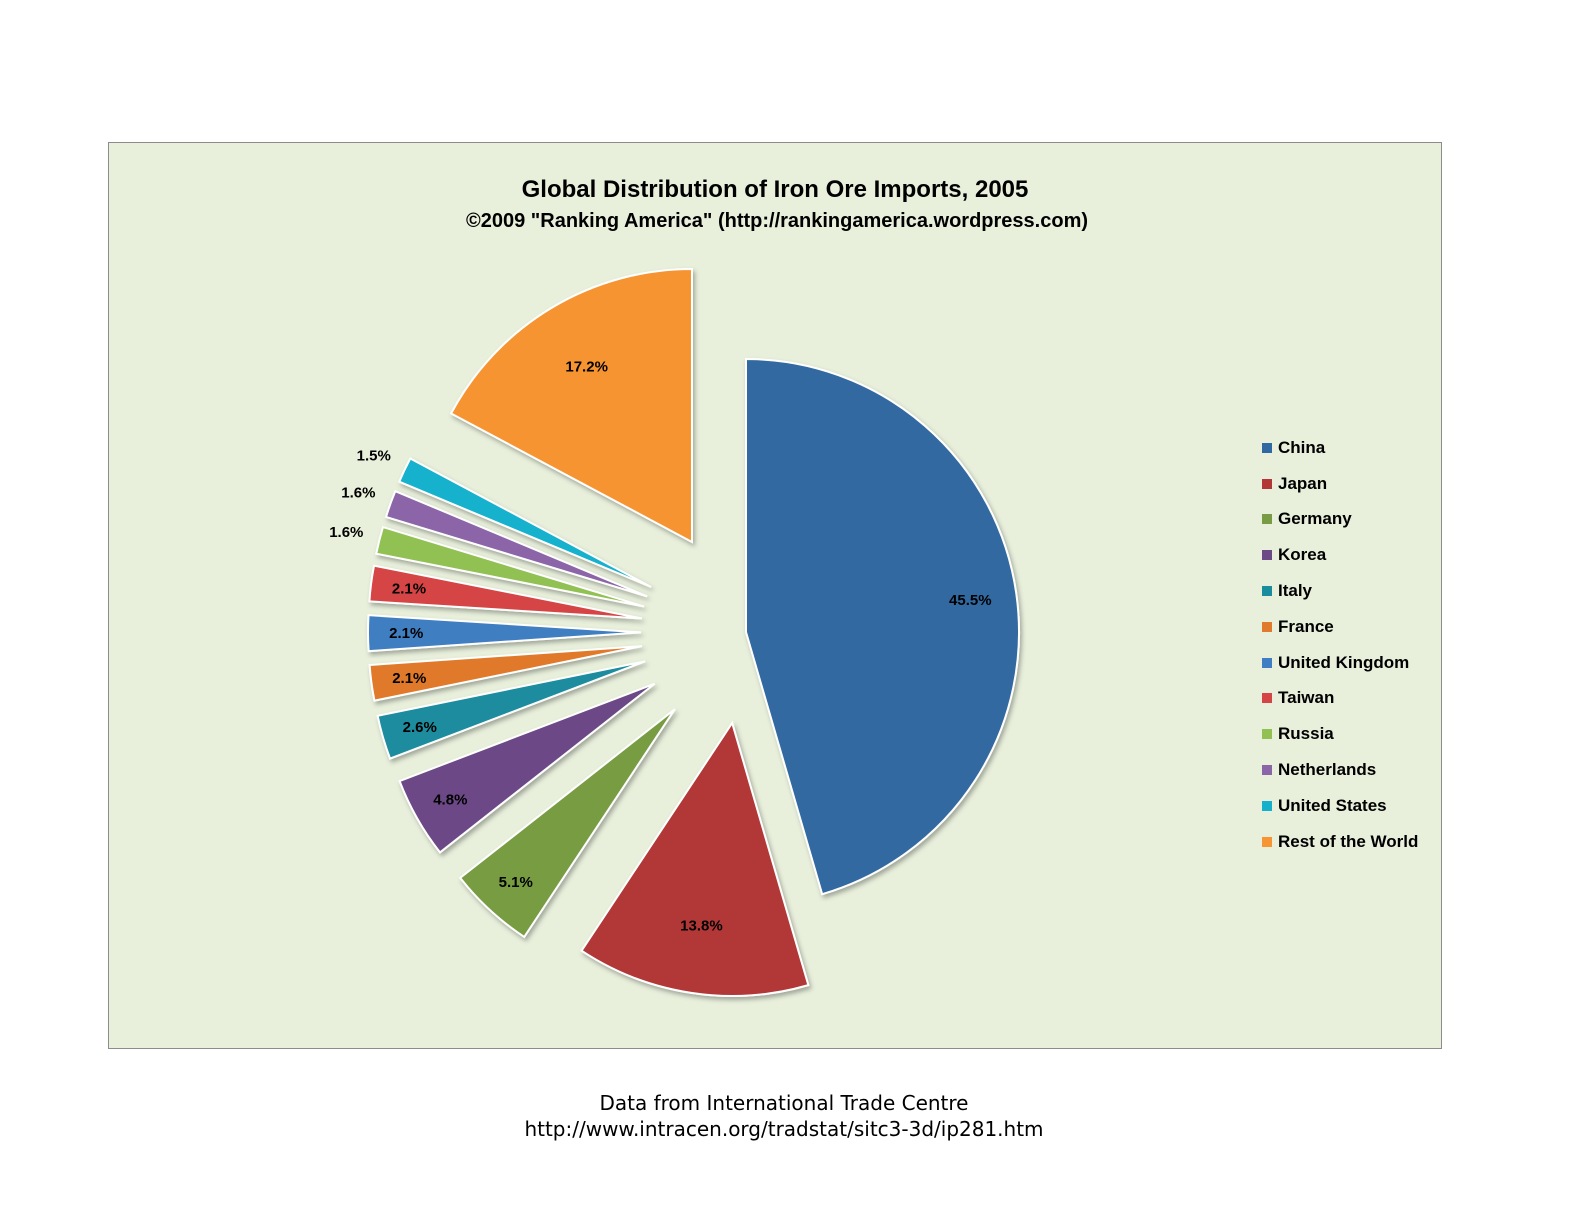  I want to click on legend-item-italy: Italy, so click(1340, 591).